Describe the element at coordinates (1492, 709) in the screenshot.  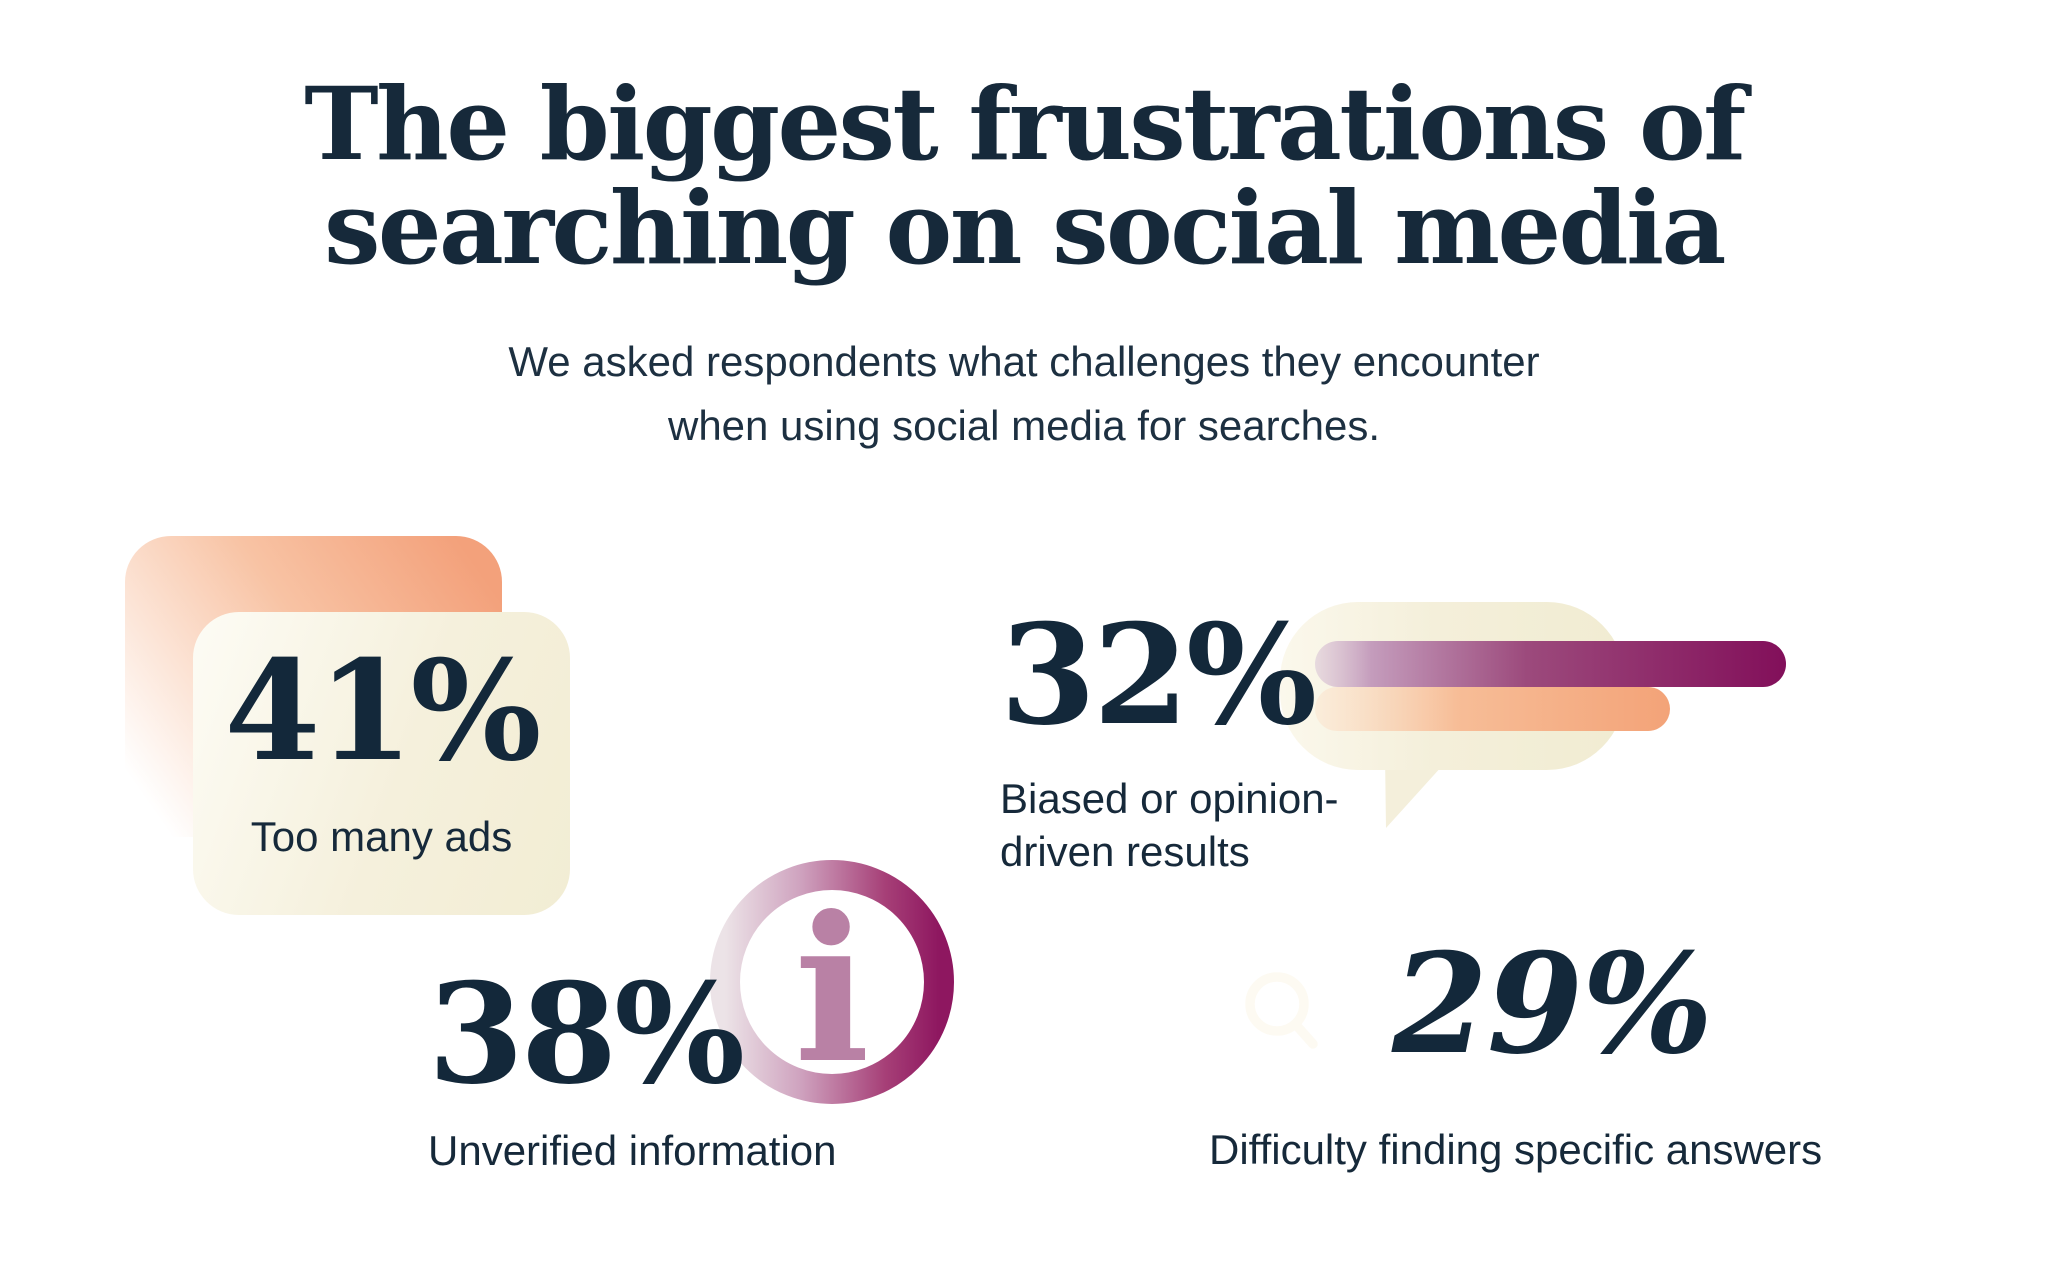
I see `orange-bar` at that location.